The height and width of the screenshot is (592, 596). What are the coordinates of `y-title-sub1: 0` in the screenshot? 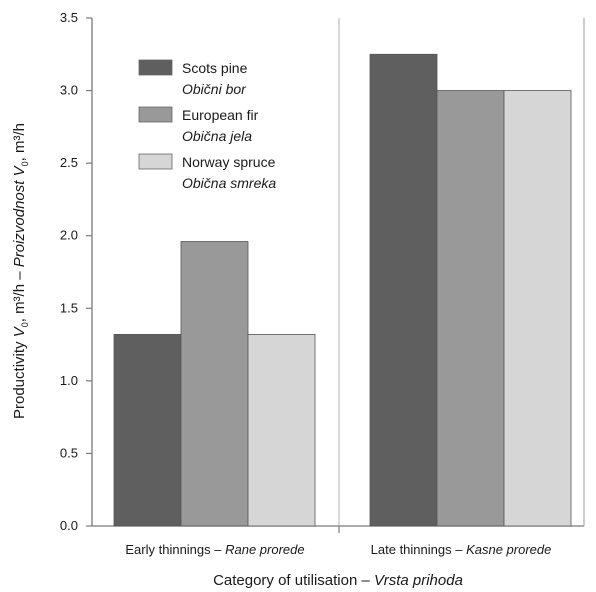 It's located at (25, 324).